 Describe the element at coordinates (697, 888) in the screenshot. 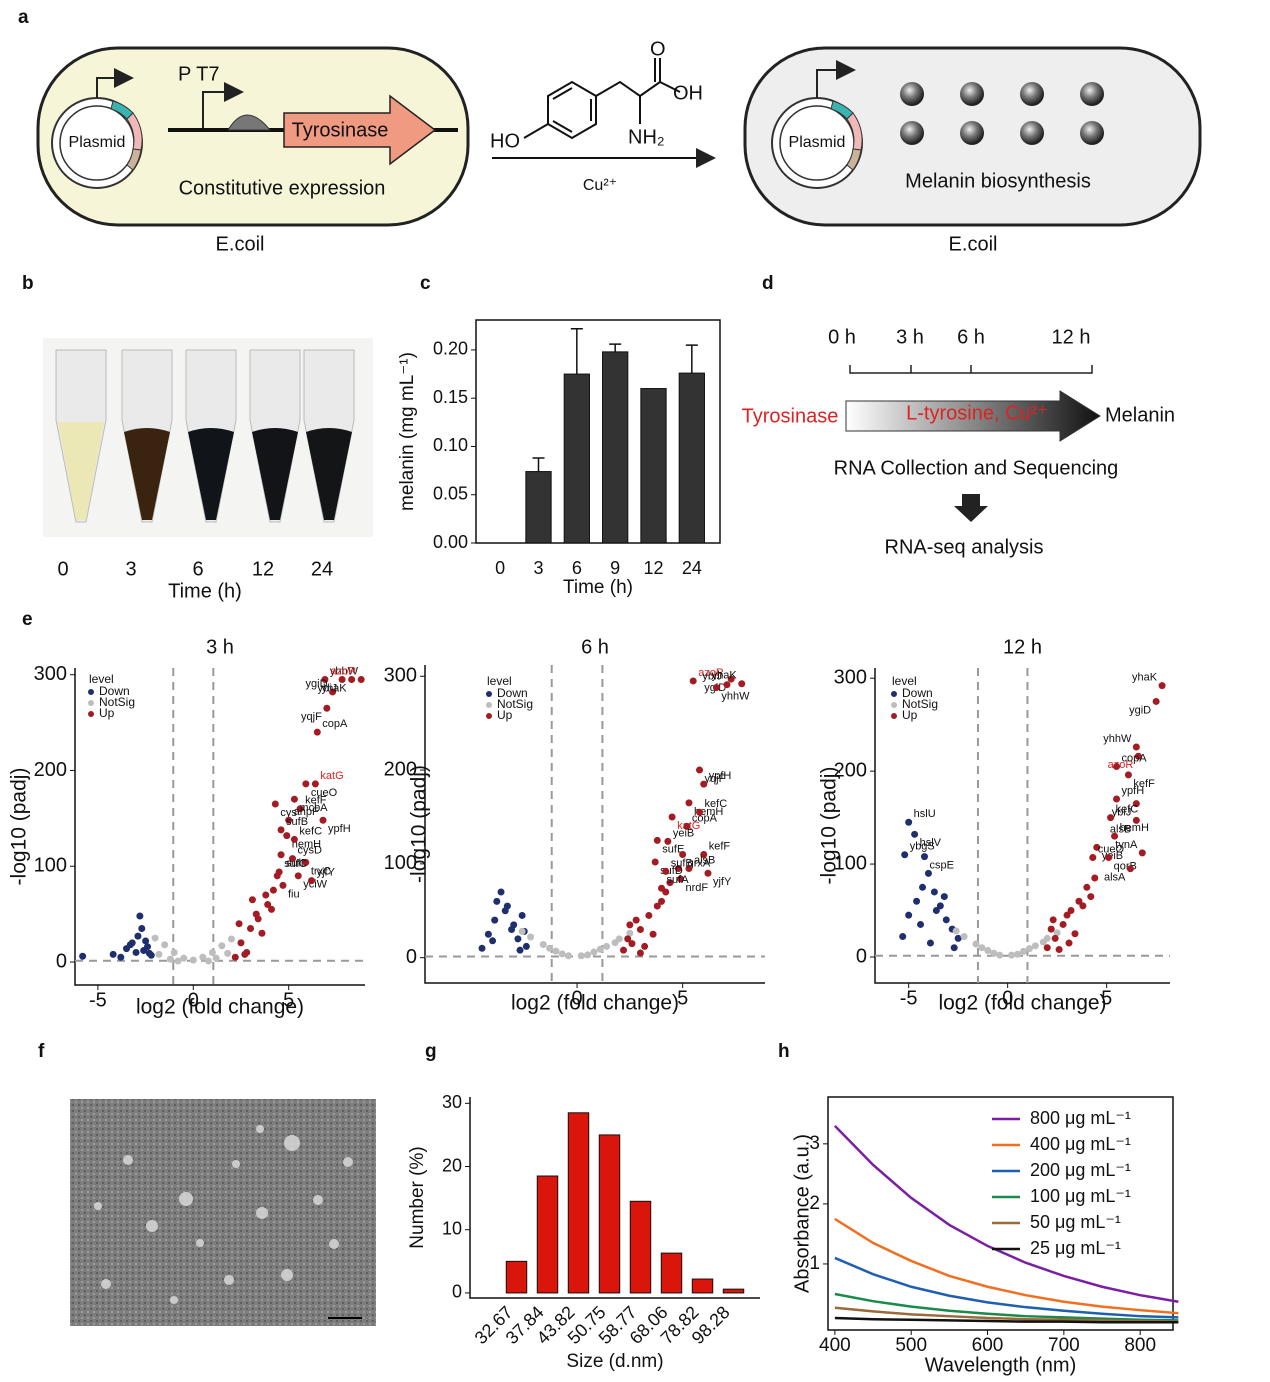

I see `gene-label: nrdF` at that location.